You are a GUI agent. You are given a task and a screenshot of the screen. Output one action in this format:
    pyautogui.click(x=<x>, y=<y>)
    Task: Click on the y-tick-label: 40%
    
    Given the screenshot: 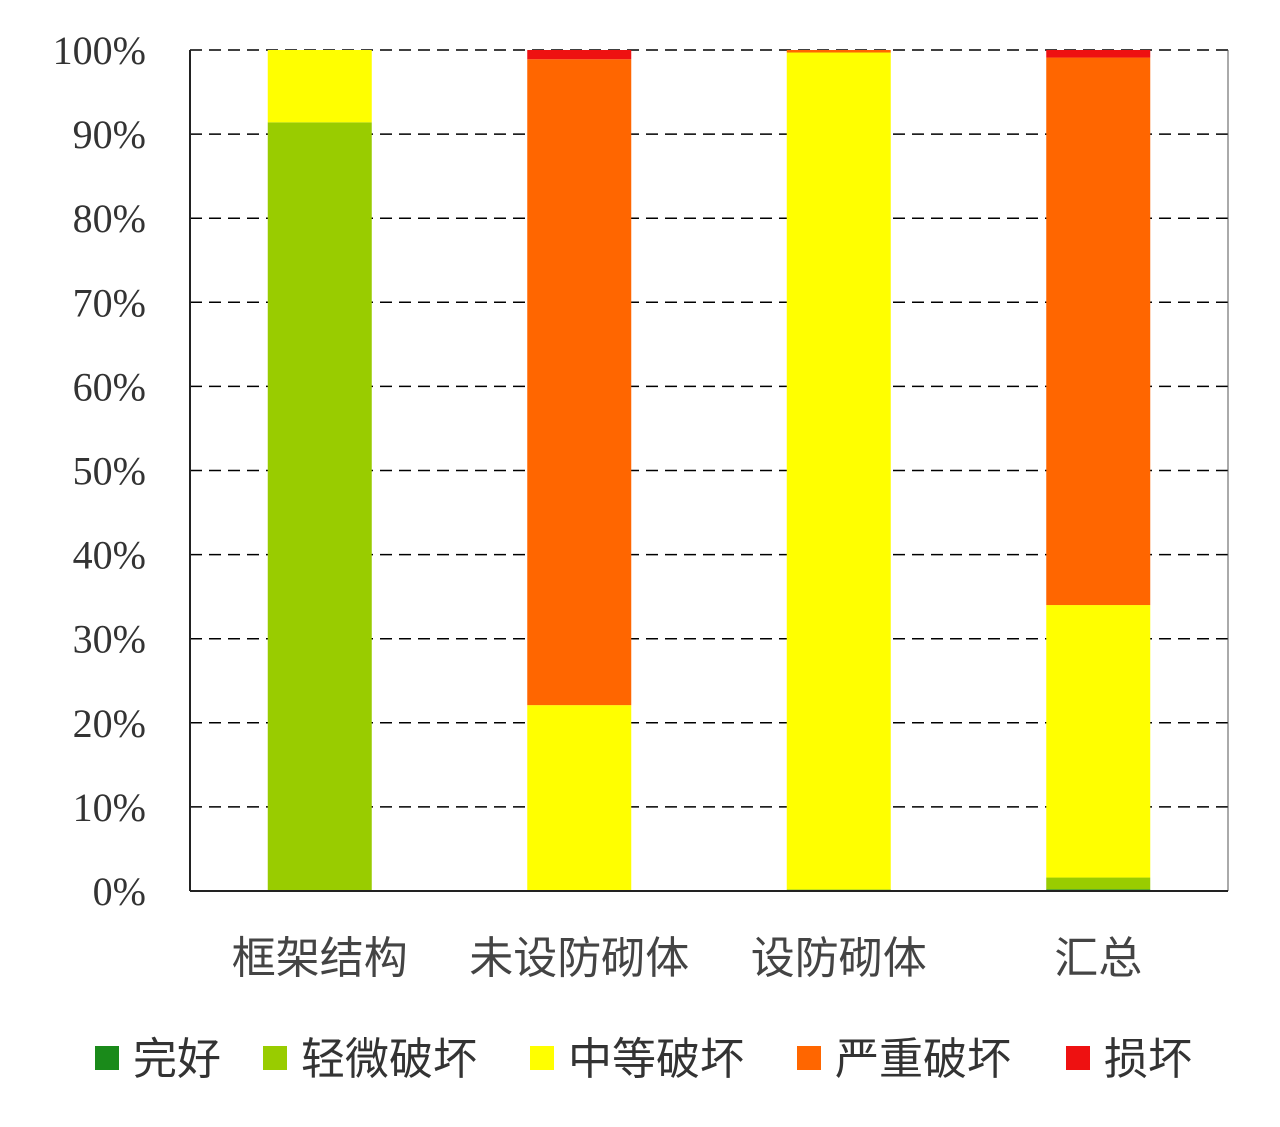 What is the action you would take?
    pyautogui.click(x=109, y=555)
    